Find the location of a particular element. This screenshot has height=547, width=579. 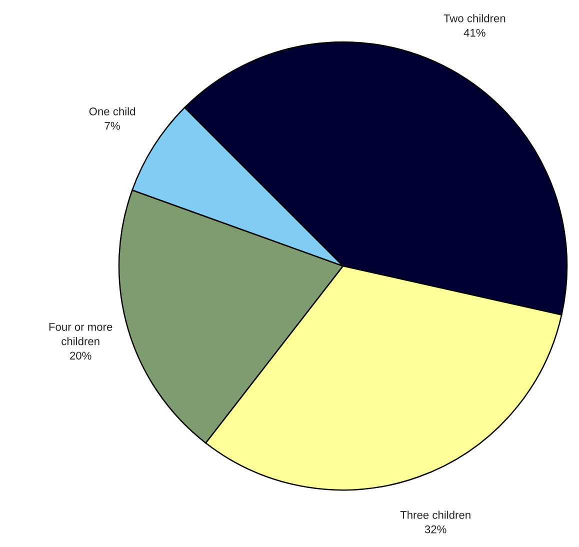

slice-label: Three children is located at coordinates (435, 514).